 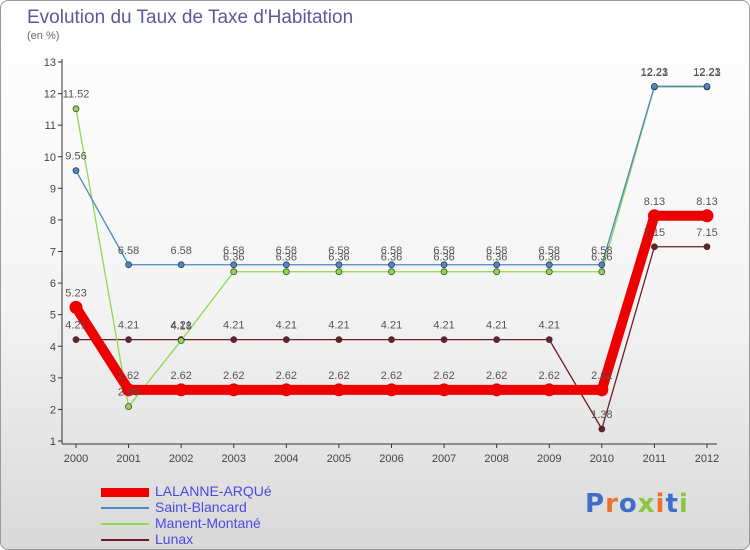 I want to click on data-label: 9.56, so click(x=75, y=157).